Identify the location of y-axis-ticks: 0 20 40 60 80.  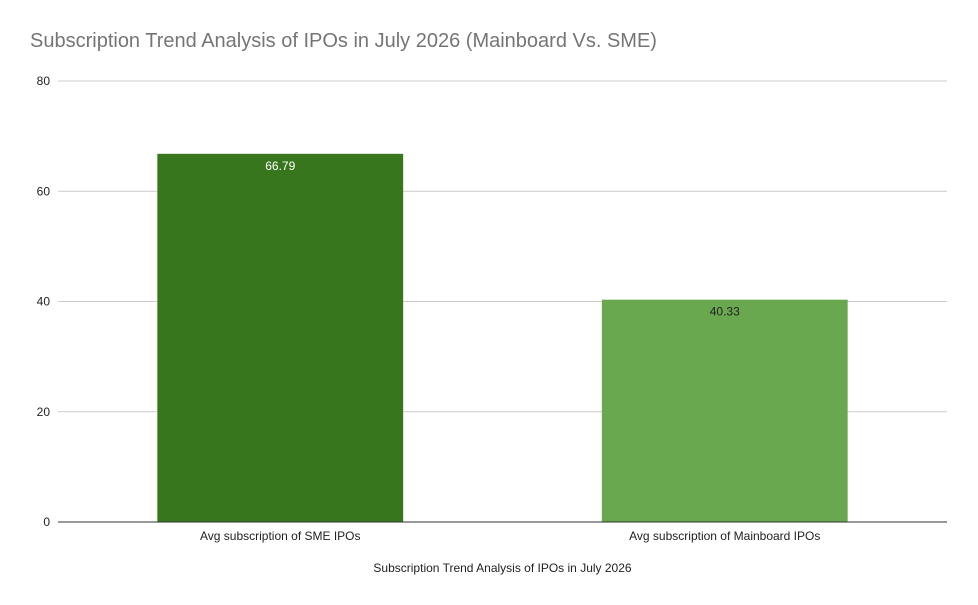
(44, 301).